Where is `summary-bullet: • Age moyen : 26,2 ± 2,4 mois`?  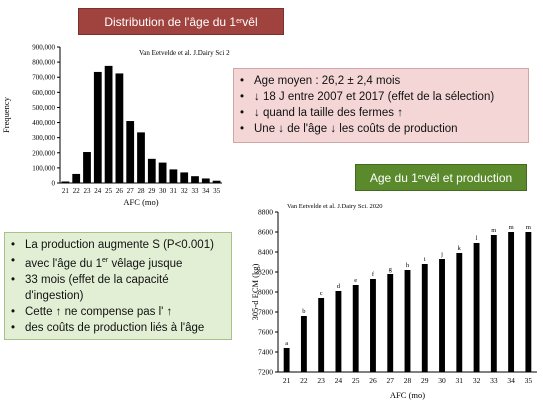 summary-bullet: • Age moyen : 26,2 ± 2,4 mois is located at coordinates (320, 81).